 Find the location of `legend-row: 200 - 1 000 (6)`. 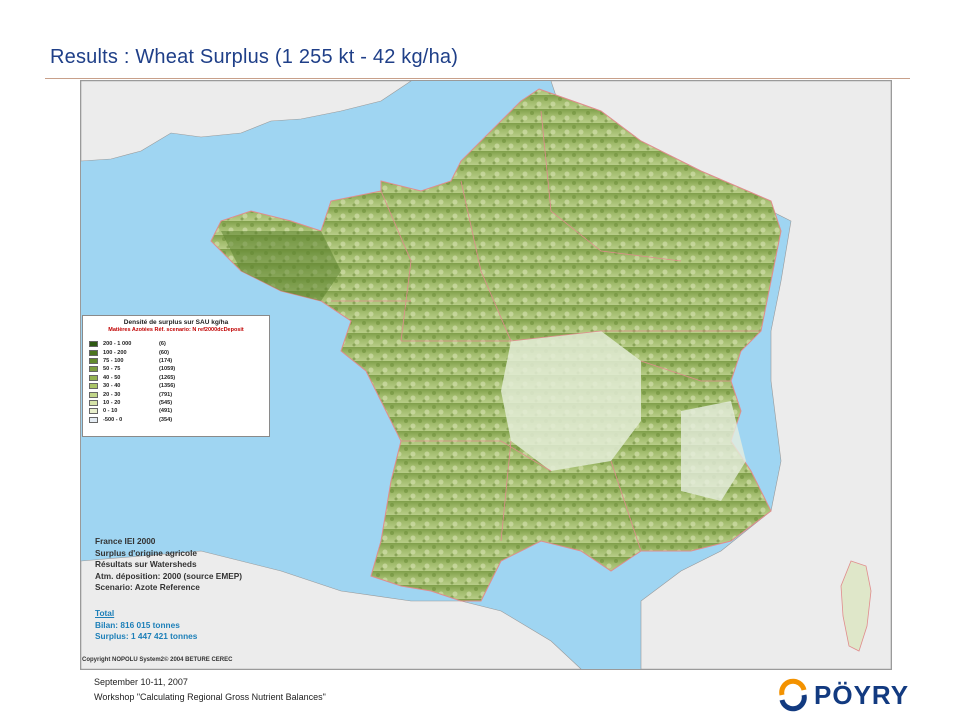

legend-row: 200 - 1 000 (6) is located at coordinates (132, 344).